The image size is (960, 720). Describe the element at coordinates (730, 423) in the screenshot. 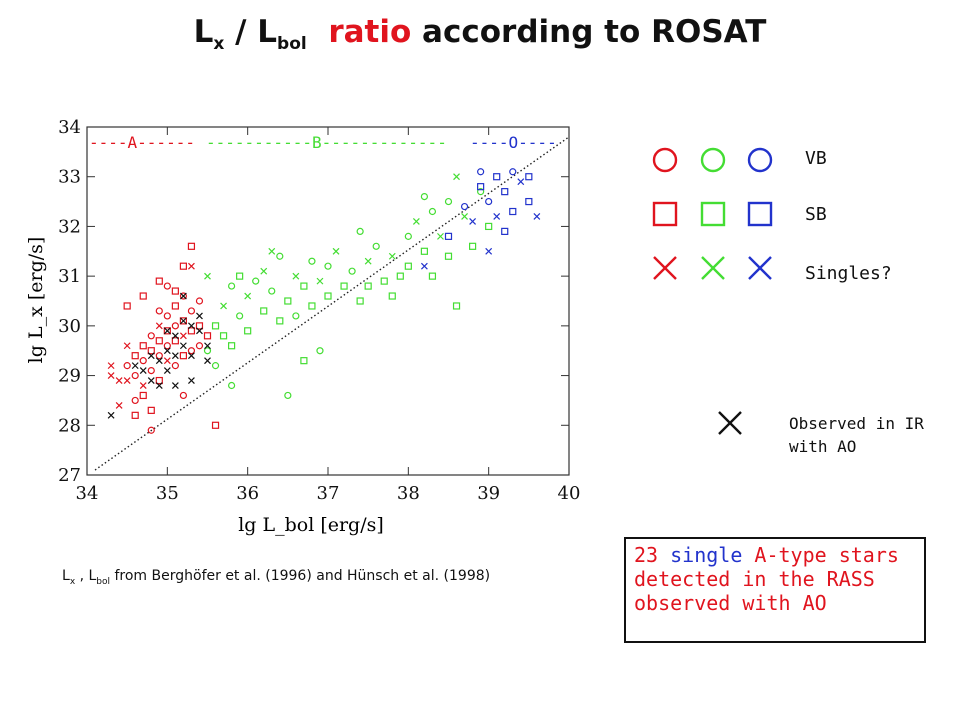

I see `legend-marker-ao` at that location.